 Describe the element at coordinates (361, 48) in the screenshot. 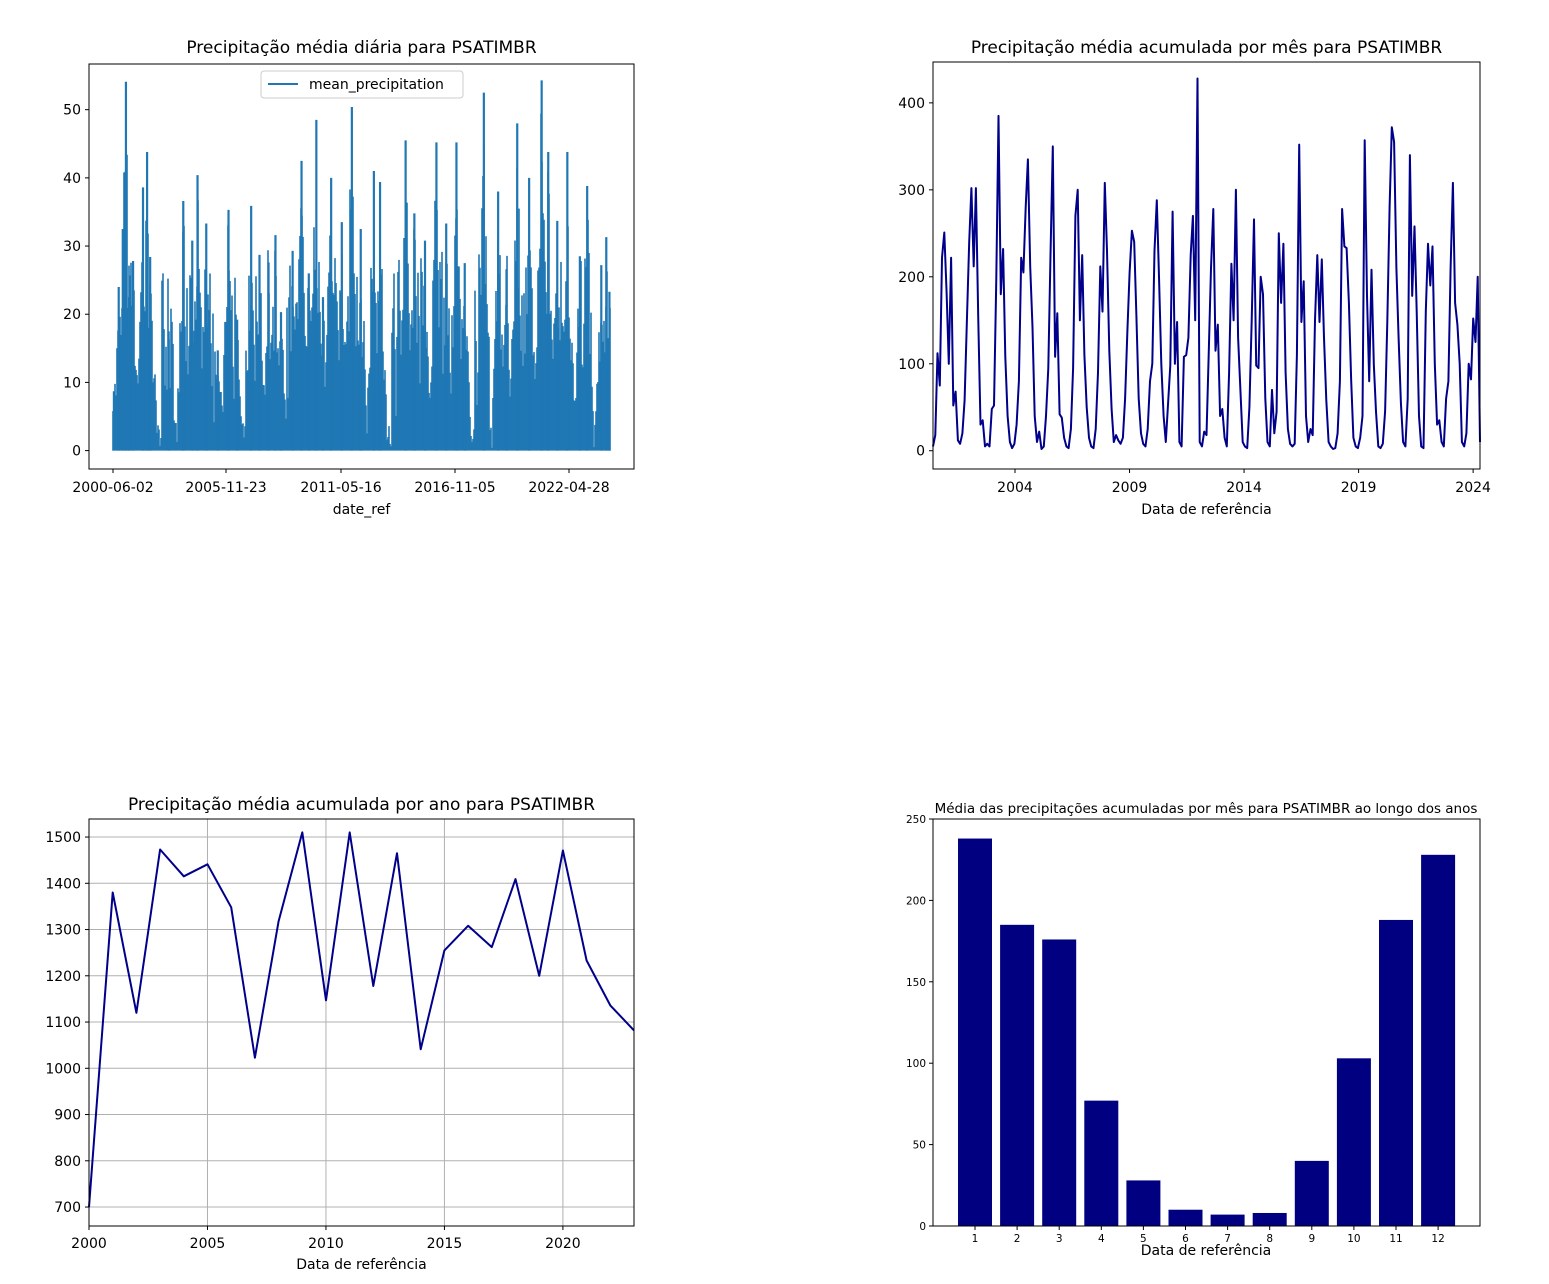

I see `daily-chart-title: Precipitação média diária para PSATIMBR` at that location.